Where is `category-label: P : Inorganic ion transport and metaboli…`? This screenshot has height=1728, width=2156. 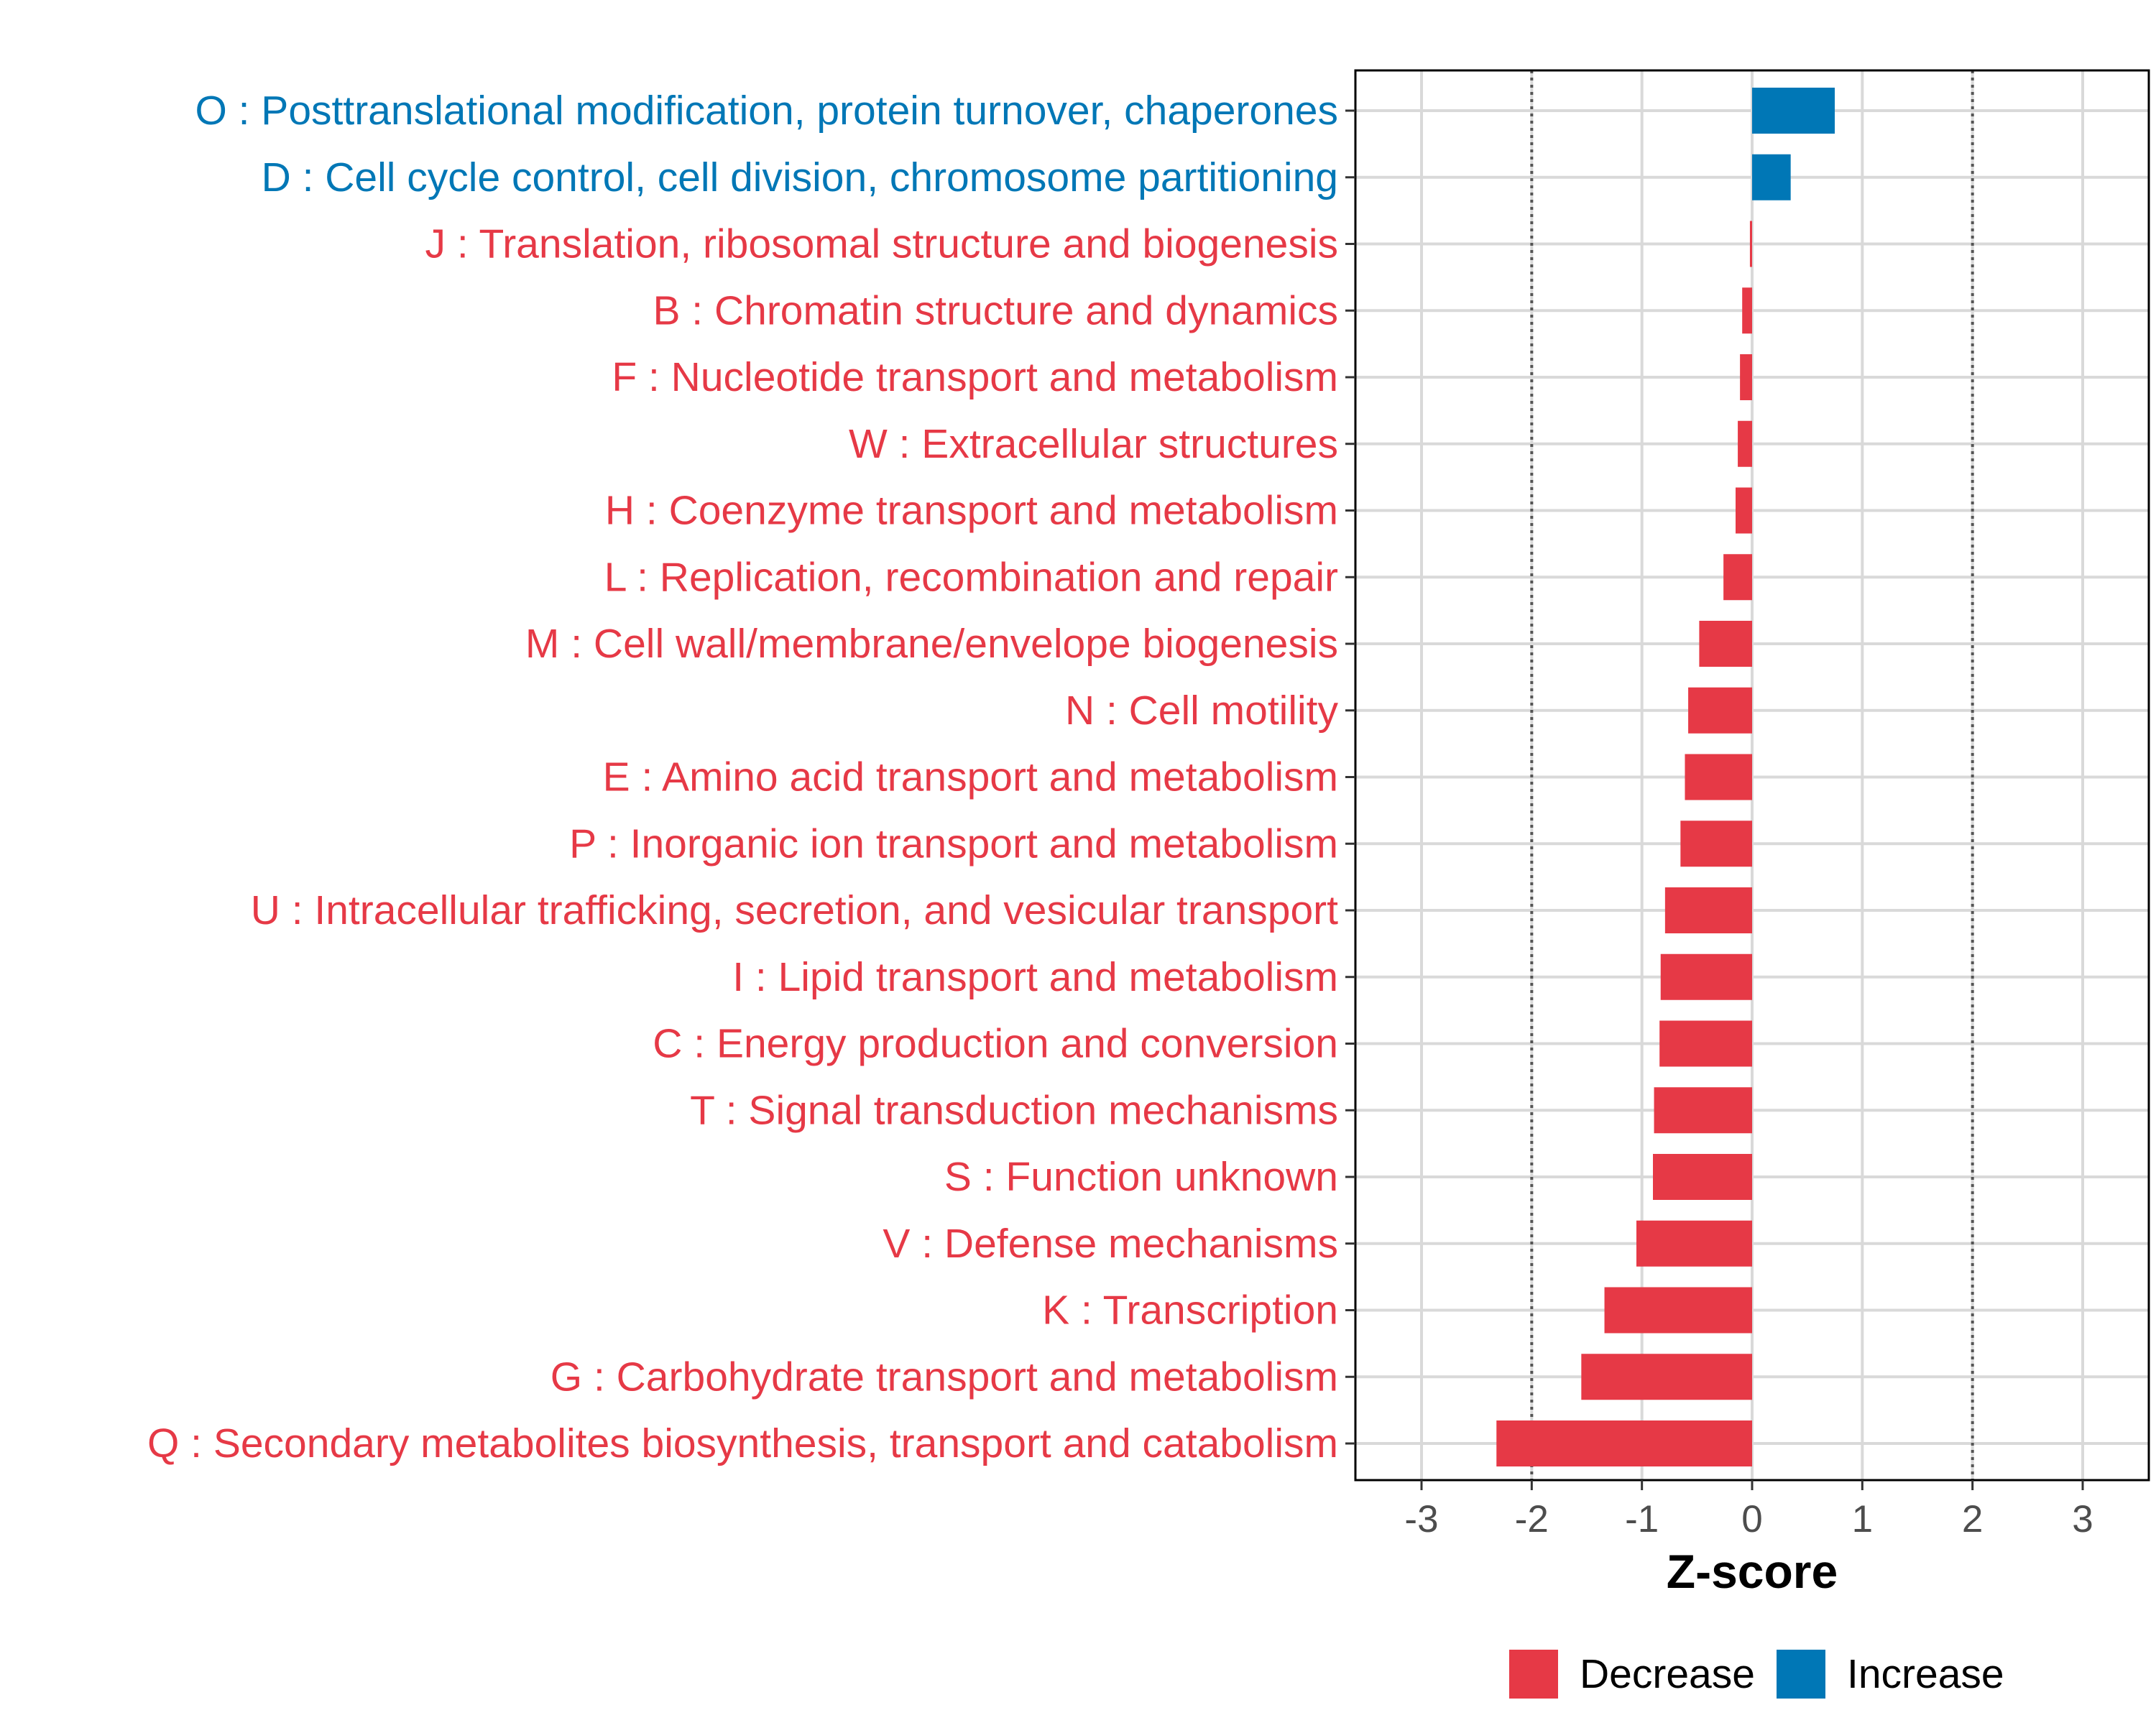 category-label: P : Inorganic ion transport and metaboli… is located at coordinates (954, 844).